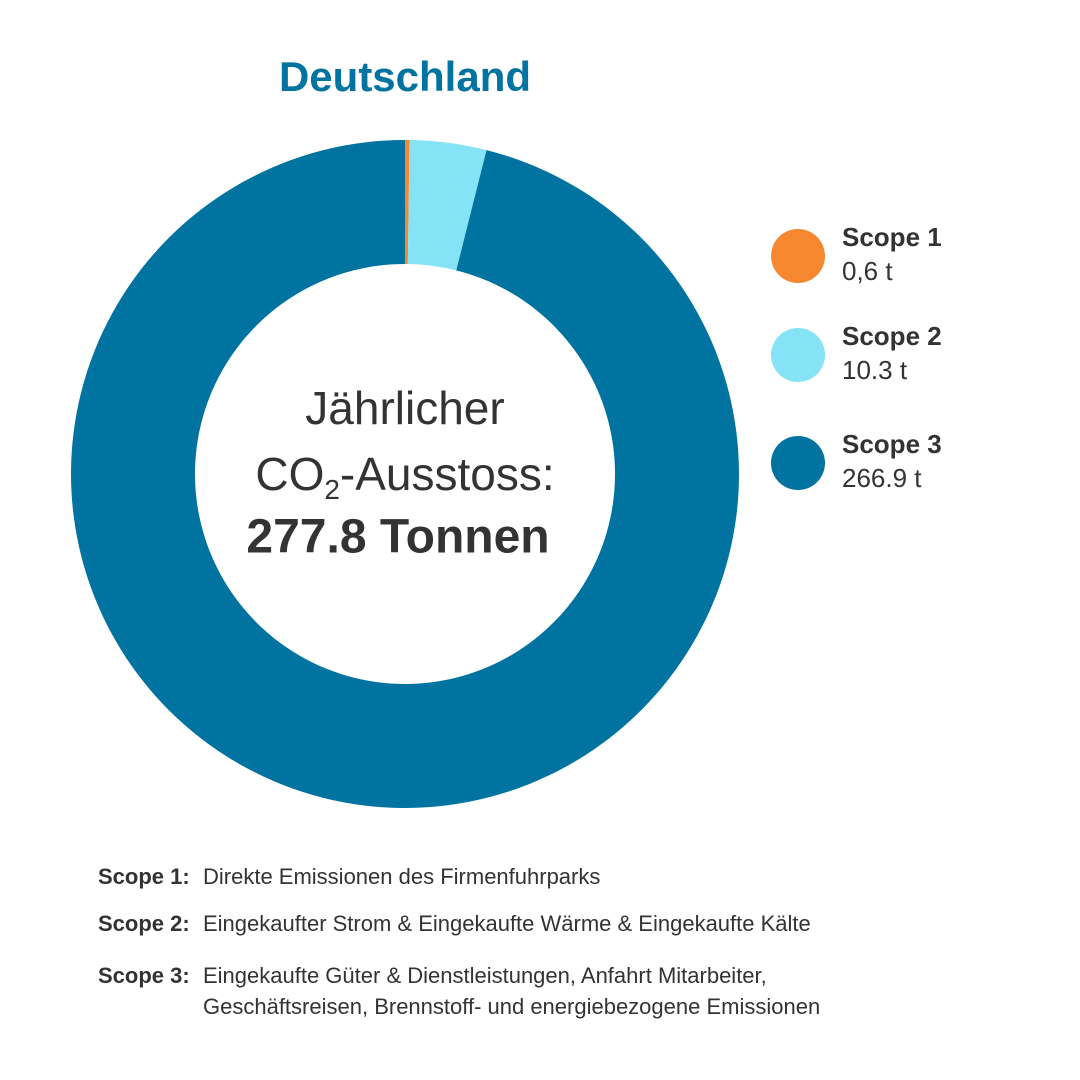  What do you see at coordinates (882, 478) in the screenshot?
I see `legend-value: 266.9 t` at bounding box center [882, 478].